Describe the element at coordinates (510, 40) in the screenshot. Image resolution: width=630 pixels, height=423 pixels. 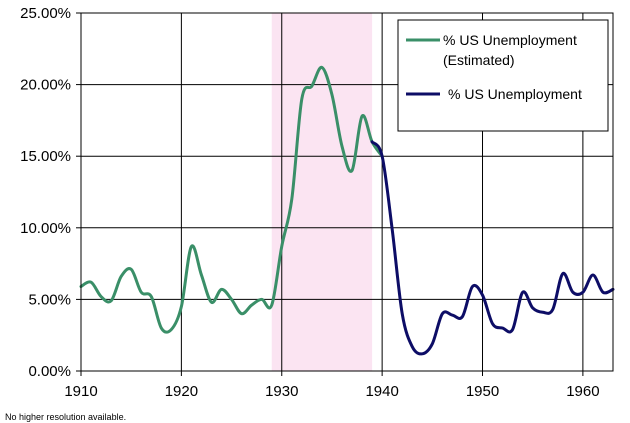
I see `legend-label-estimated: % US Unemployment` at that location.